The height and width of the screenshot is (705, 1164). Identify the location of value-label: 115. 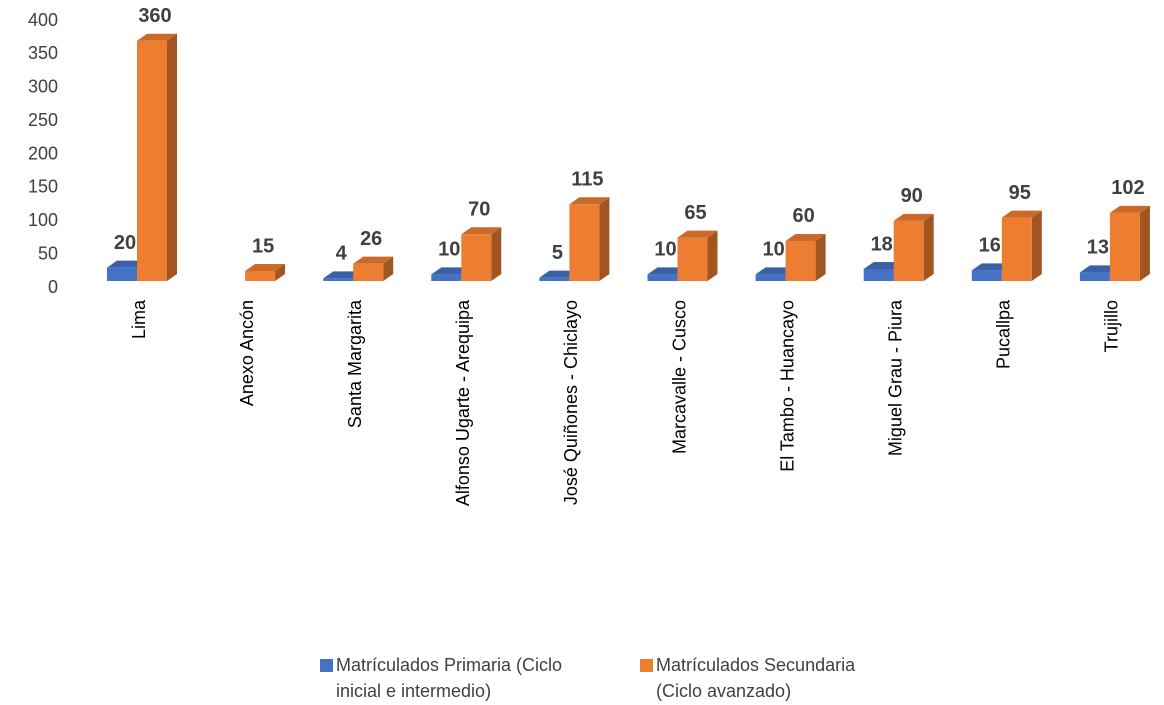
(587, 180).